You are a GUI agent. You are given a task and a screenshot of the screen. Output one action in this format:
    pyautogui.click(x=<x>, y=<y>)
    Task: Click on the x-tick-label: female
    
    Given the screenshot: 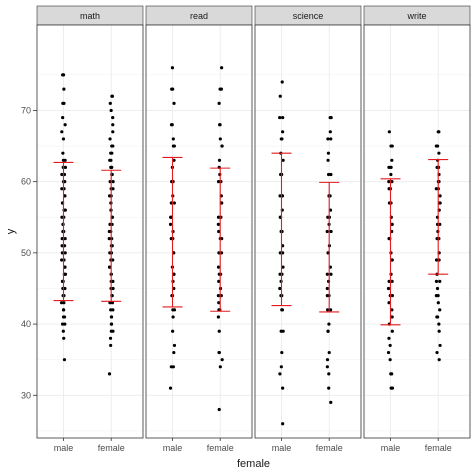 What is the action you would take?
    pyautogui.click(x=438, y=448)
    